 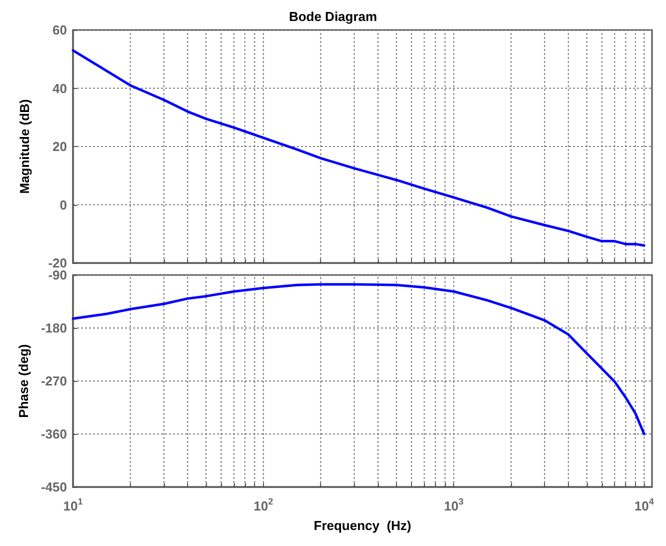 What do you see at coordinates (59, 146) in the screenshot?
I see `y-tick-label: 20` at bounding box center [59, 146].